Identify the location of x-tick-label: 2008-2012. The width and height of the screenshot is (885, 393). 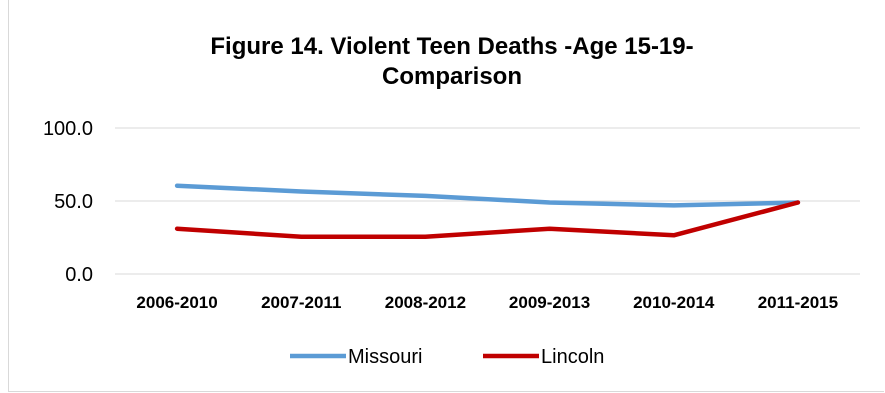
(425, 302).